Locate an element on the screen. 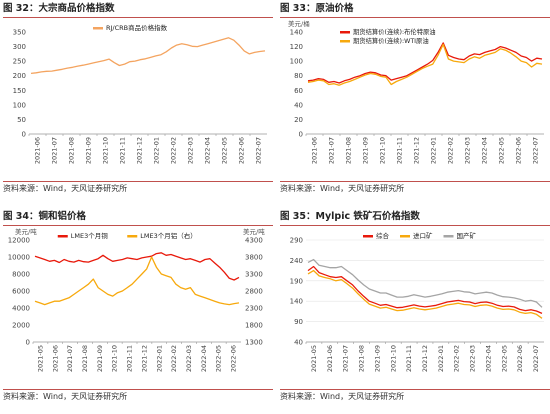  legend-label: LME3个月铜 is located at coordinates (89, 235).